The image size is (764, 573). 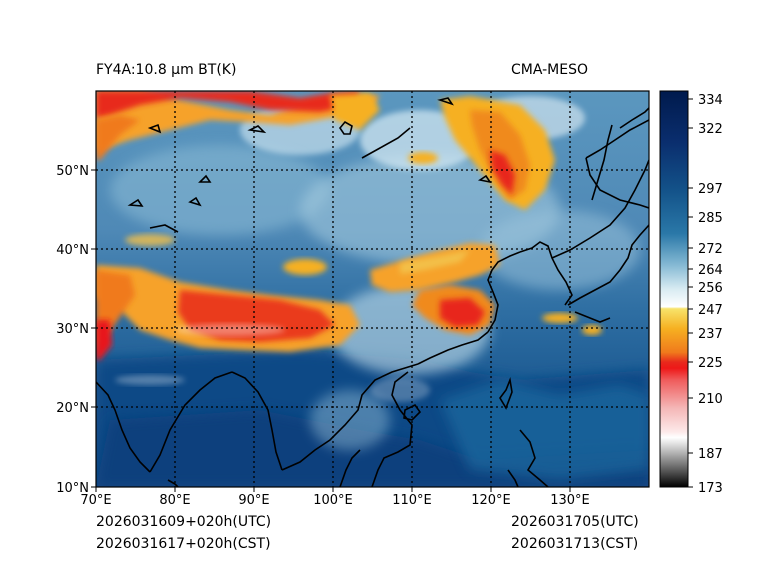 I want to click on colorbar-label: 225, so click(x=710, y=363).